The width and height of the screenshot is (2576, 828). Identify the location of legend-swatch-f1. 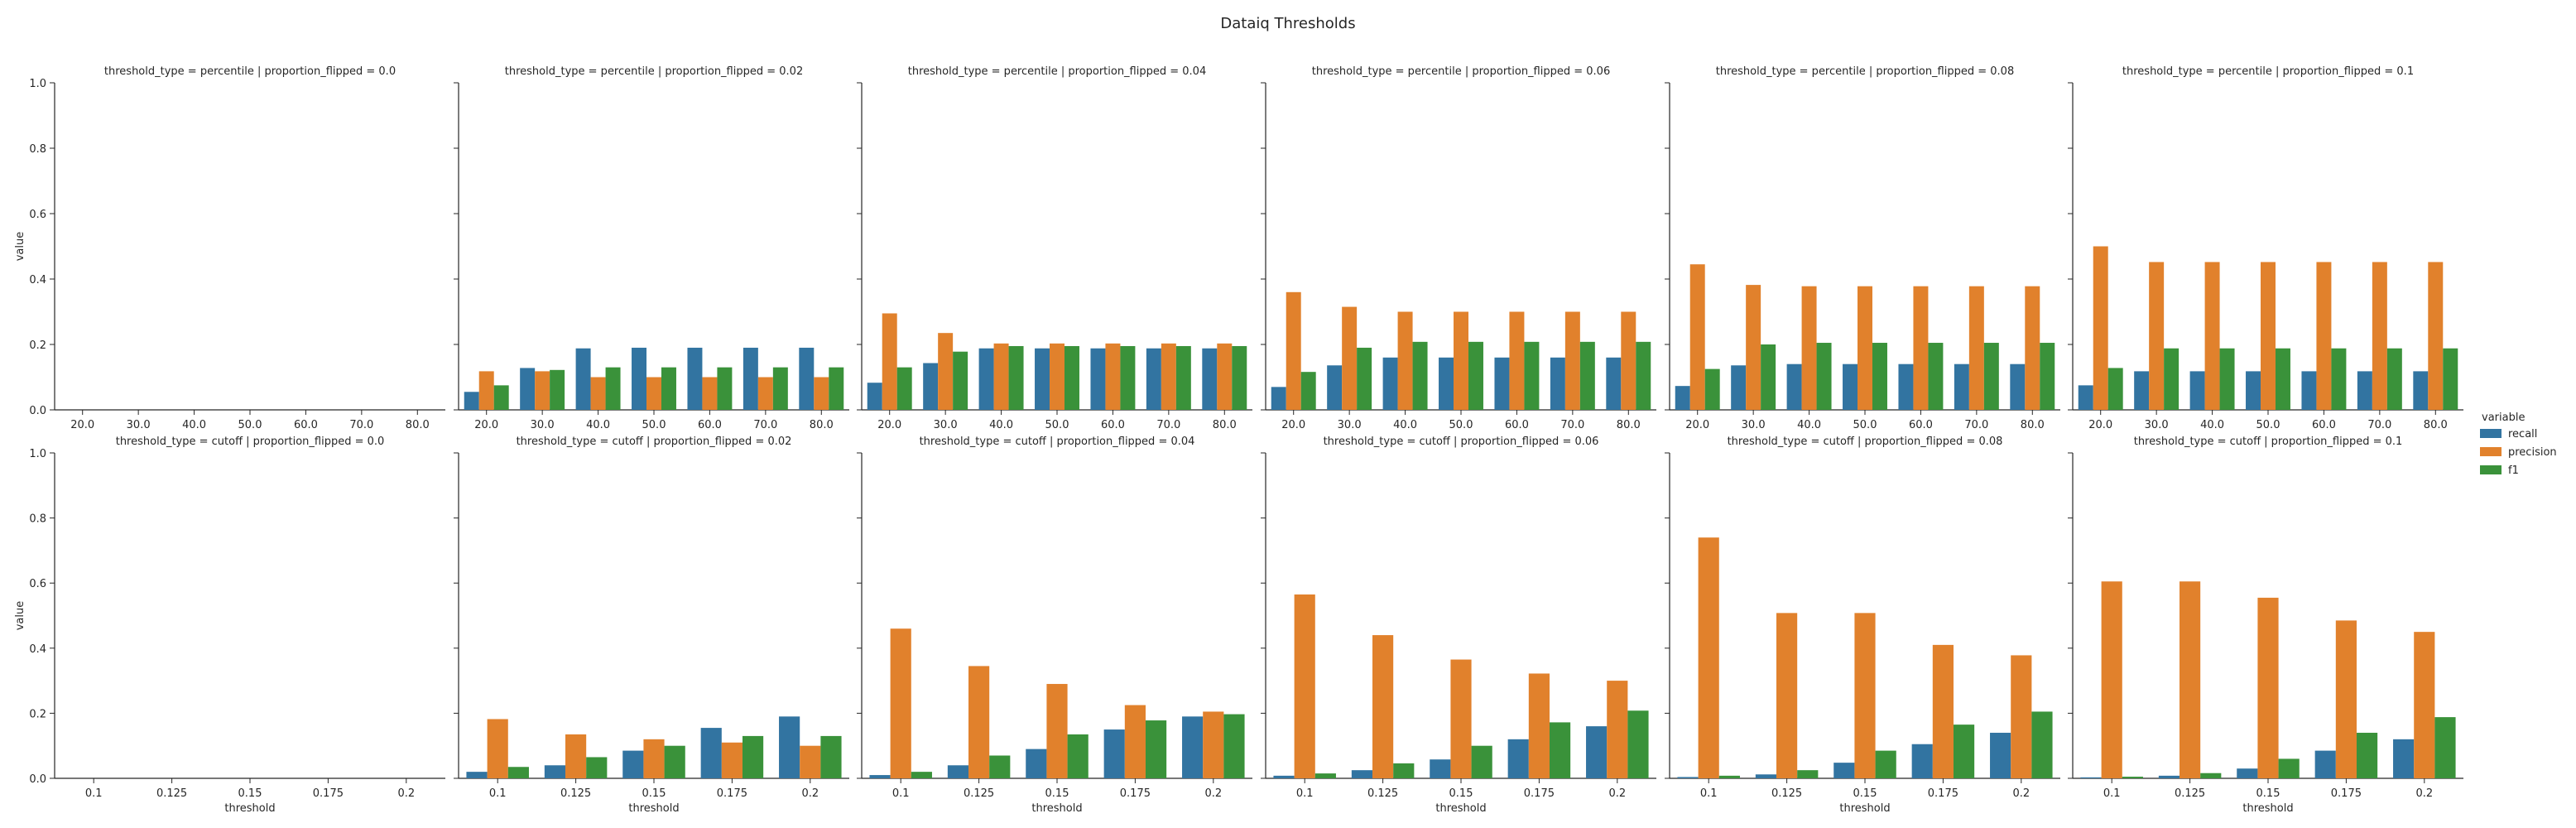
(2491, 469).